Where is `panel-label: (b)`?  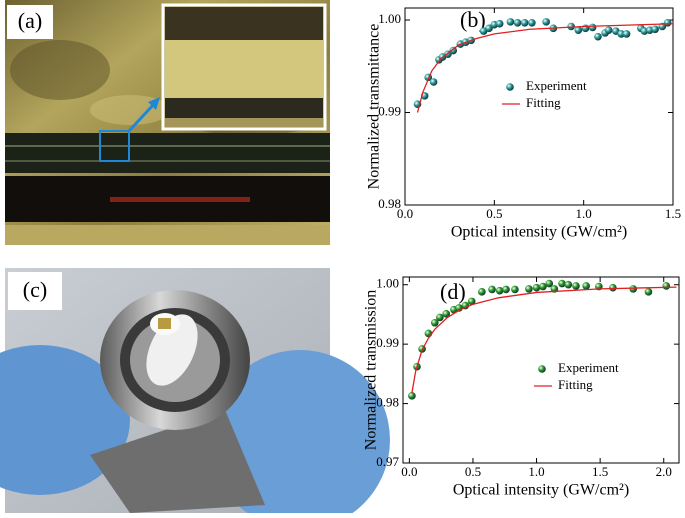 panel-label: (b) is located at coordinates (473, 19).